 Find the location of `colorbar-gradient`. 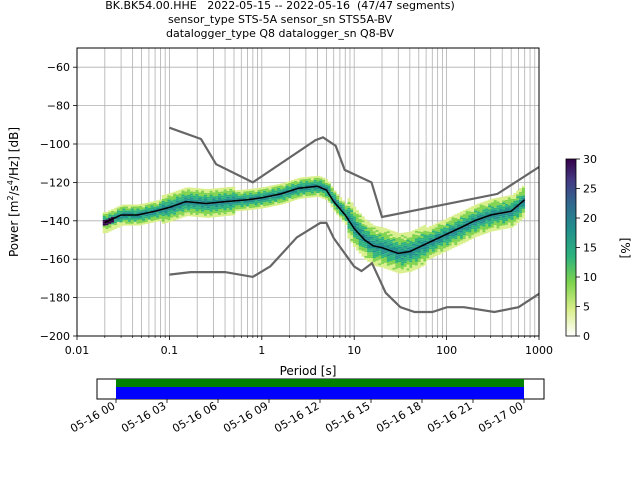

colorbar-gradient is located at coordinates (571, 247).